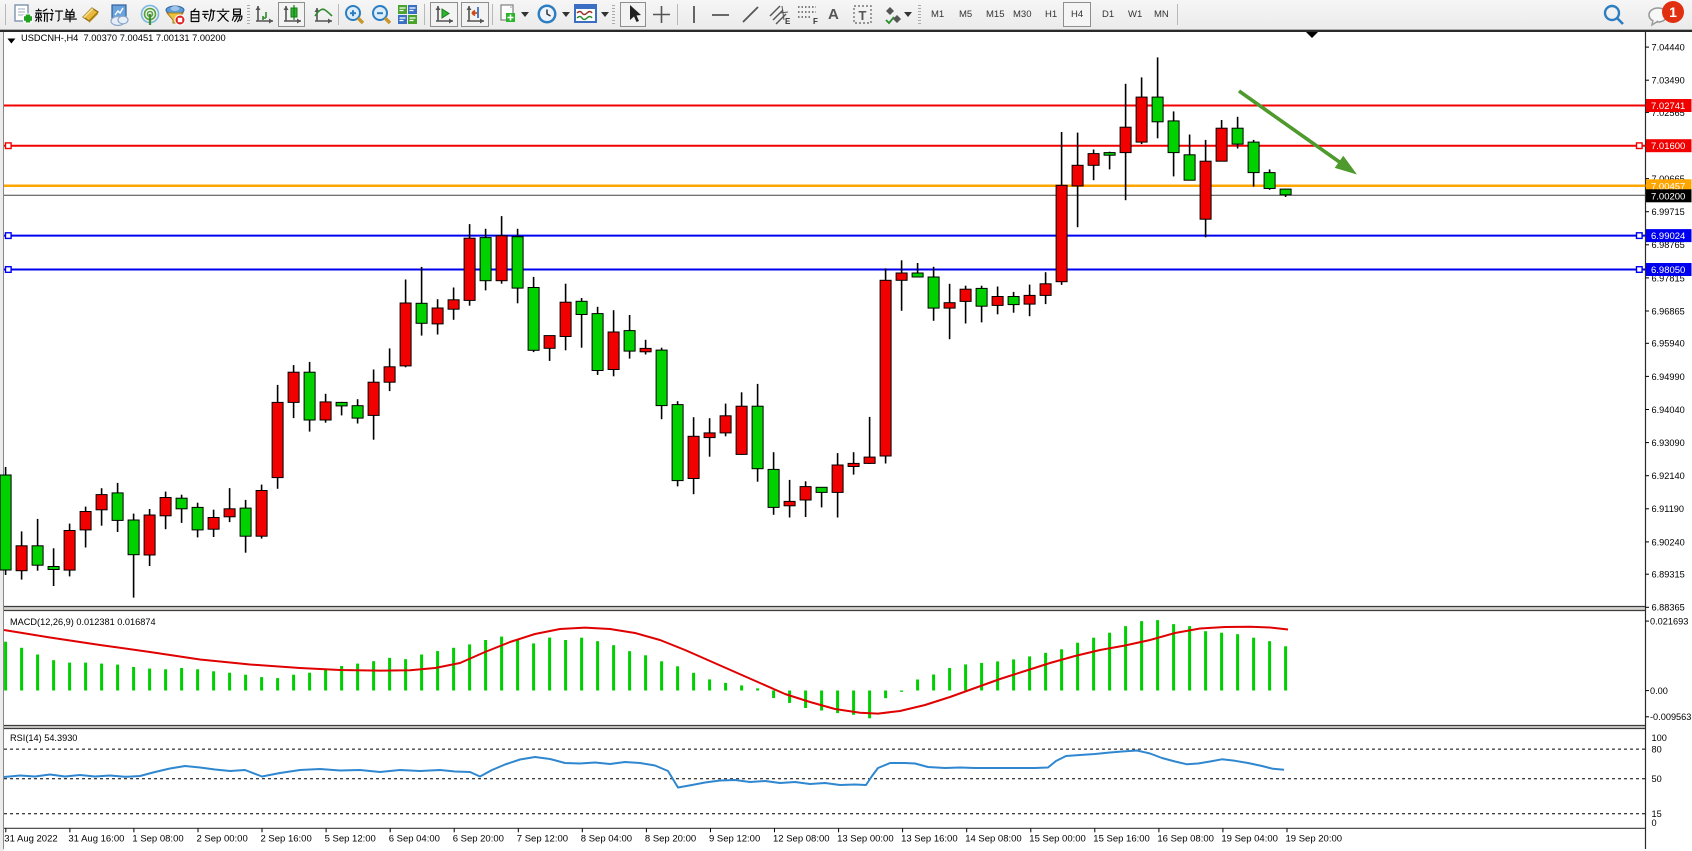 The height and width of the screenshot is (851, 1692). I want to click on svg-text: 6.90240, so click(1668, 542).